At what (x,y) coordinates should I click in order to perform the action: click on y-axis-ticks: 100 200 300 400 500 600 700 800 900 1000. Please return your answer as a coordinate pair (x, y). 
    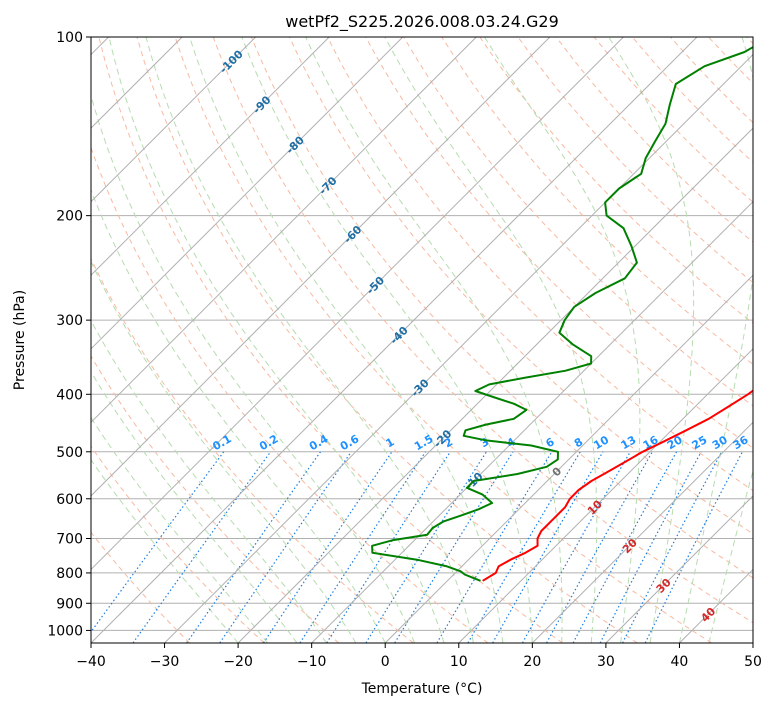
    Looking at the image, I should click on (69, 334).